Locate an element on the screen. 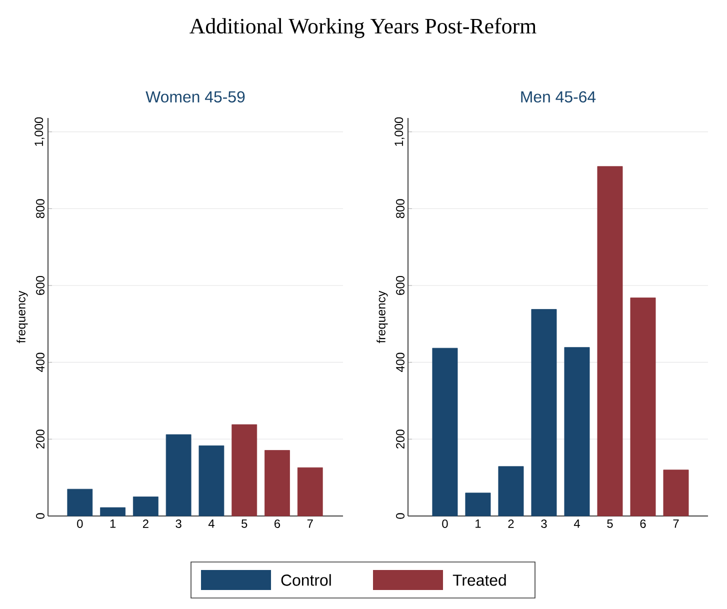  chart-subtitle: Women 45-59 is located at coordinates (195, 96).